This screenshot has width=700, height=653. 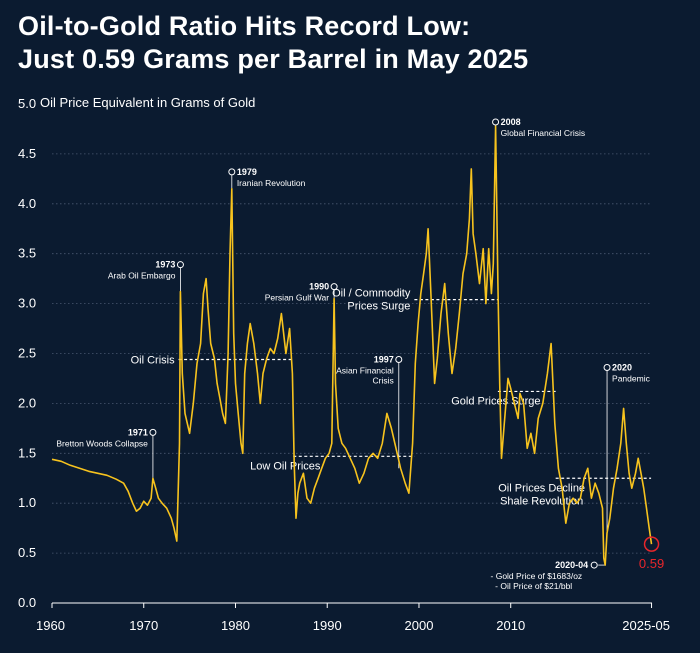 I want to click on y-axis-ticks: 0.0 0.5 1.0 1.5 2.0 2.5 3.0 3.5 4.0 4.5 5.0, so click(x=27, y=353).